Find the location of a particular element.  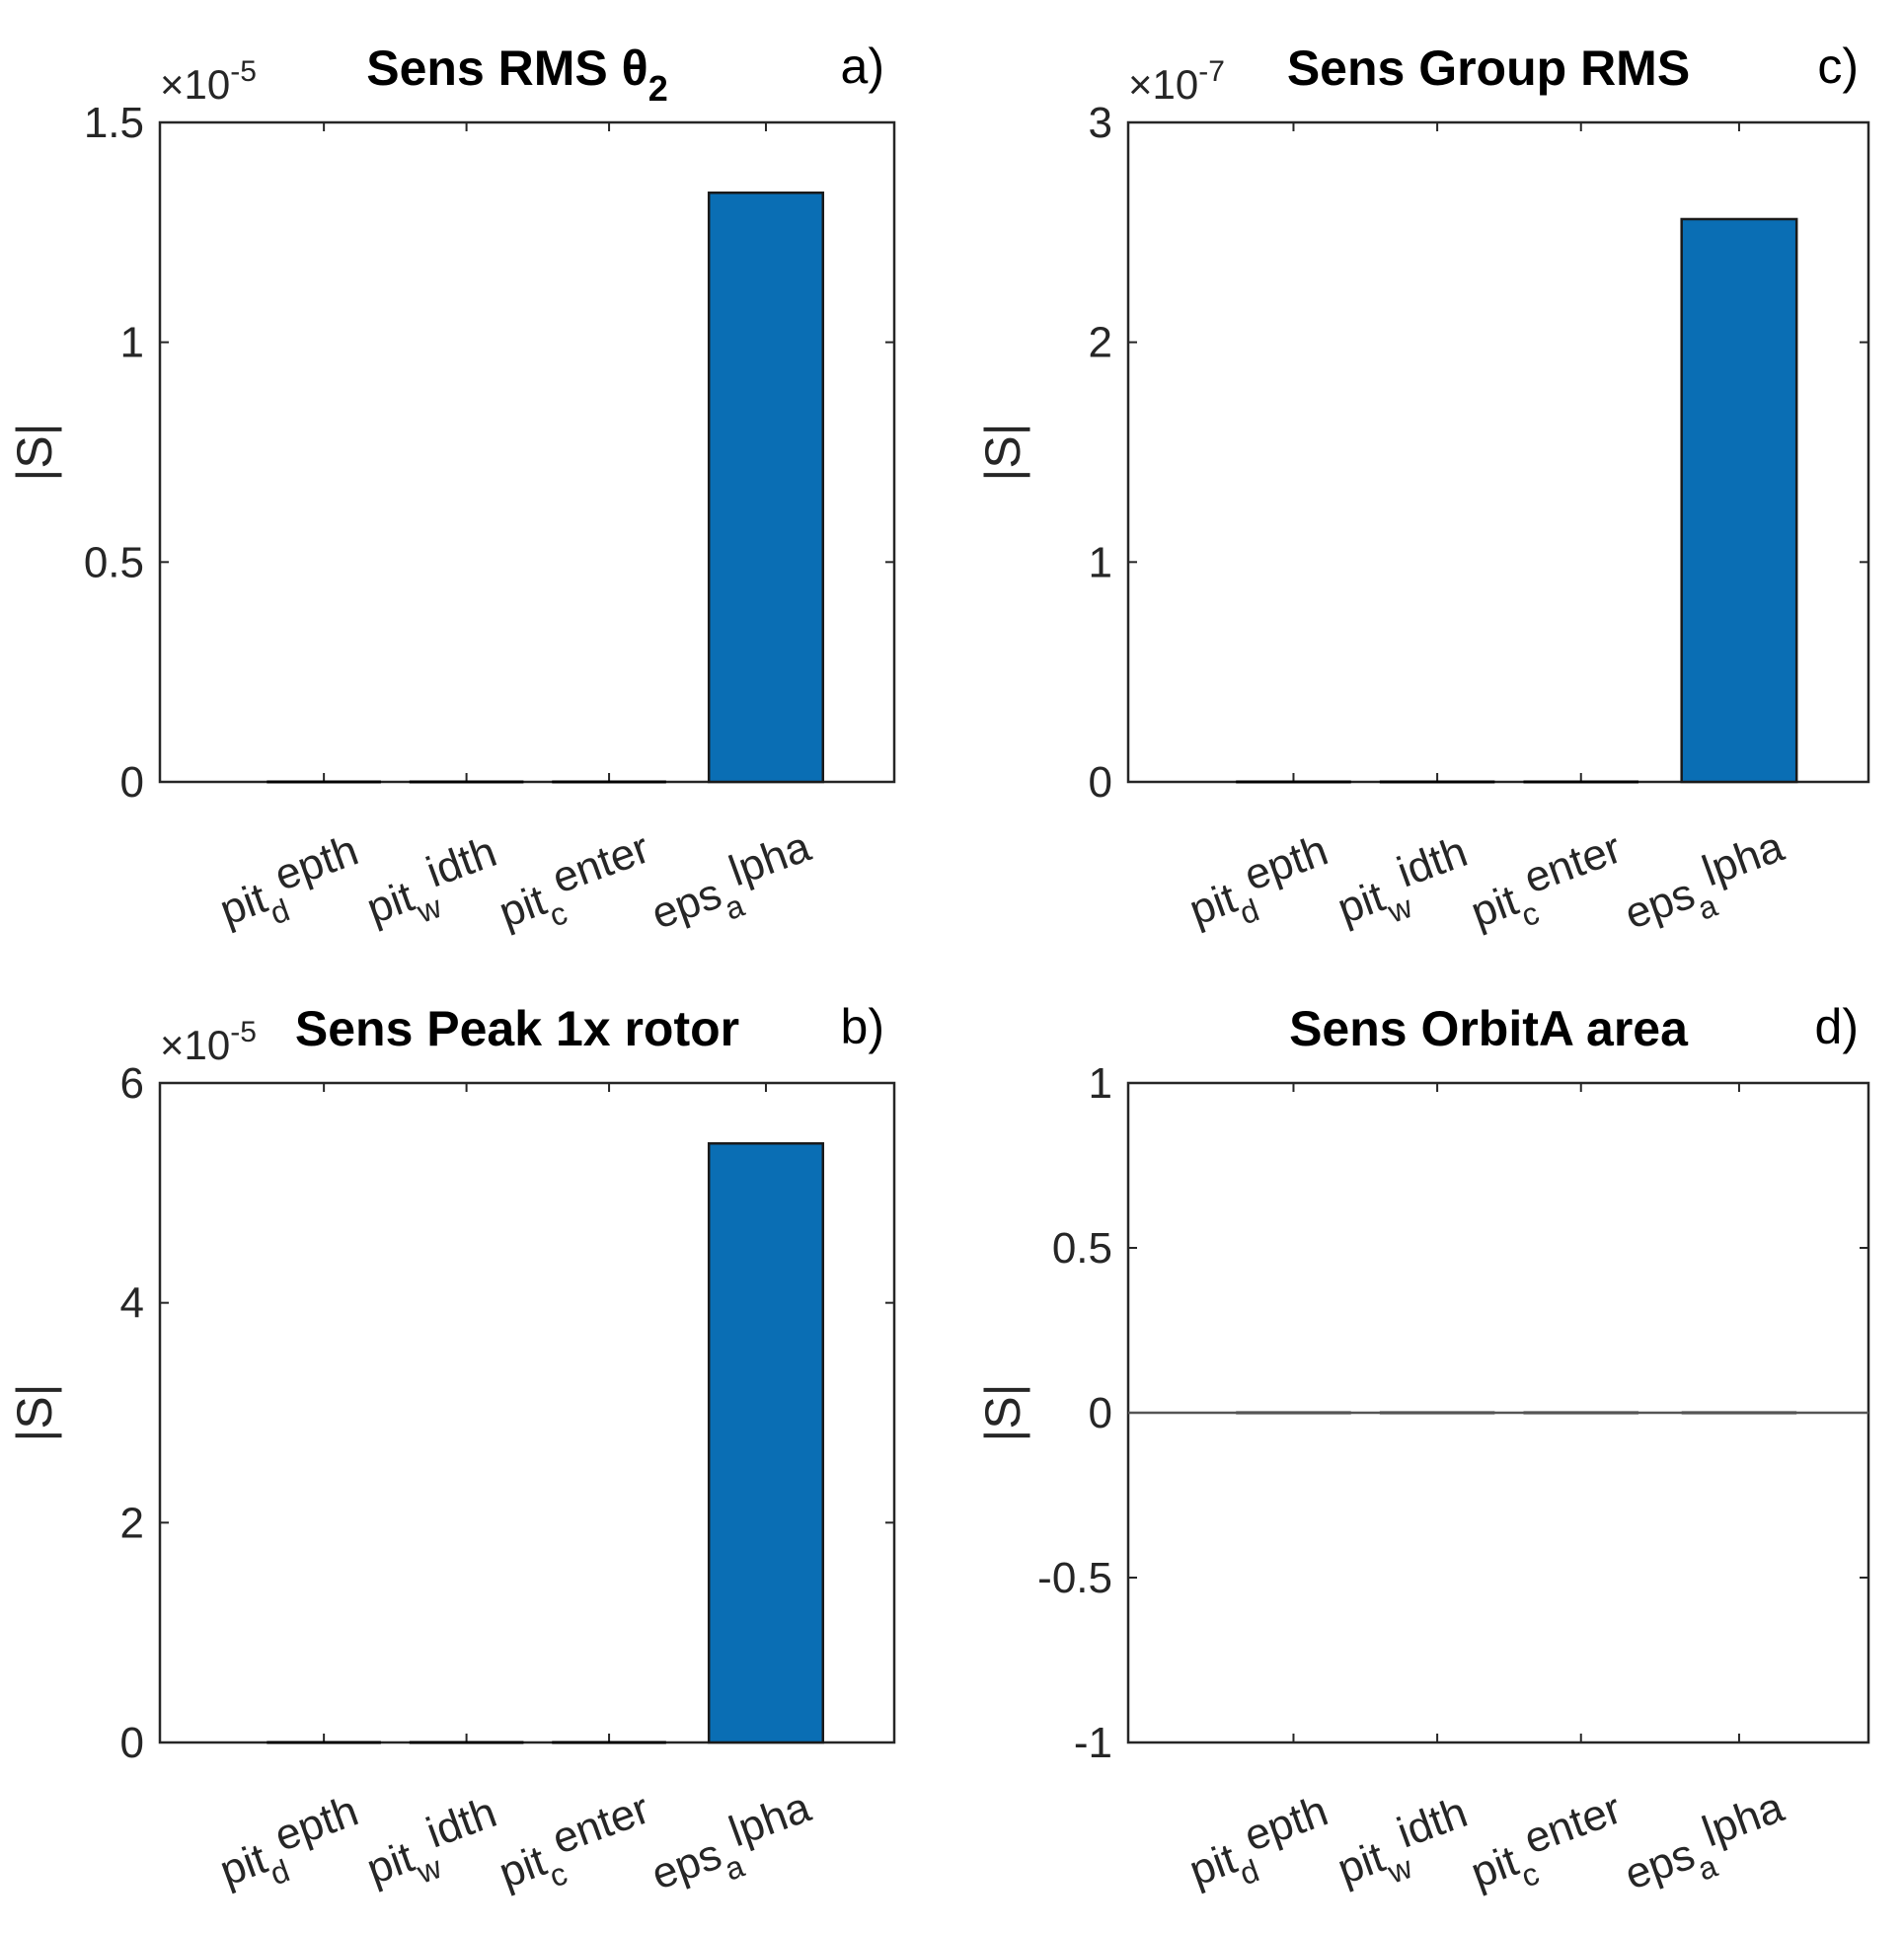

chart-title: Sens Peak 1x rotor is located at coordinates (517, 1028).